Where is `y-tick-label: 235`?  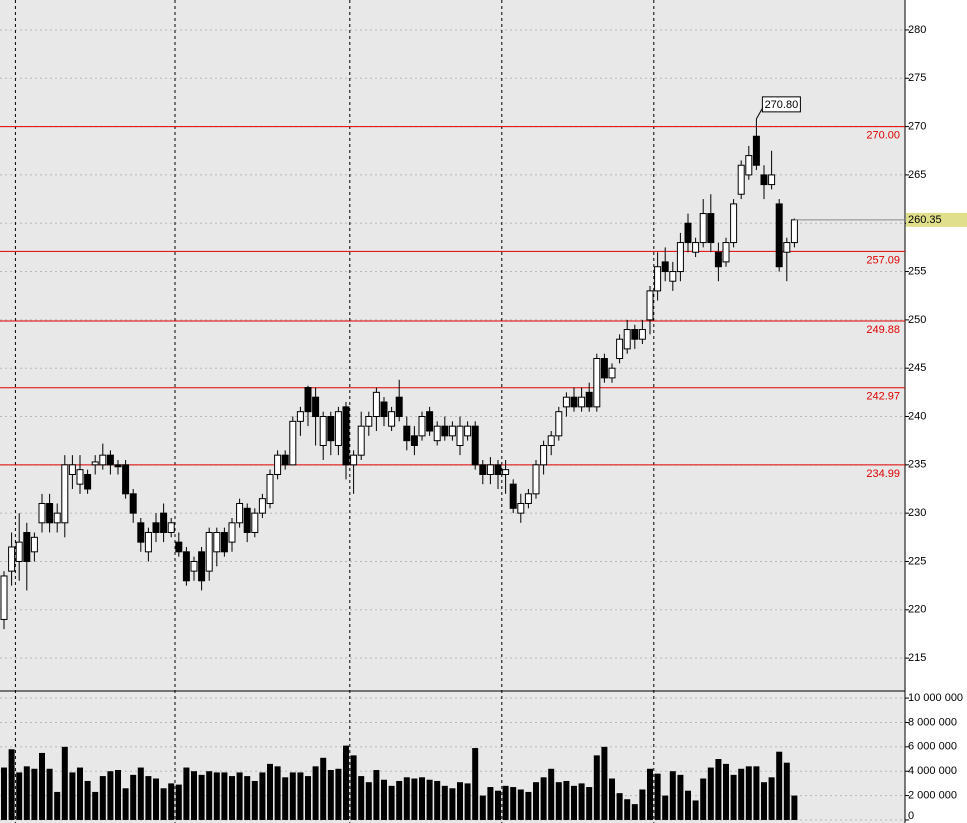
y-tick-label: 235 is located at coordinates (917, 465).